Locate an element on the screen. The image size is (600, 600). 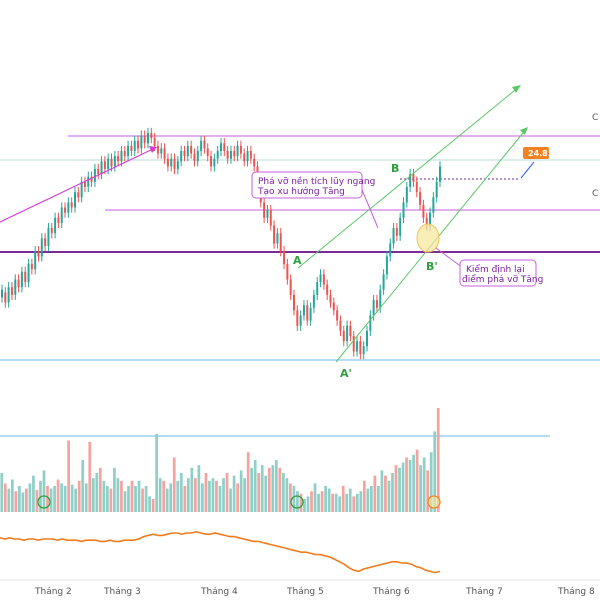
trendline-magenta is located at coordinates (78, 185).